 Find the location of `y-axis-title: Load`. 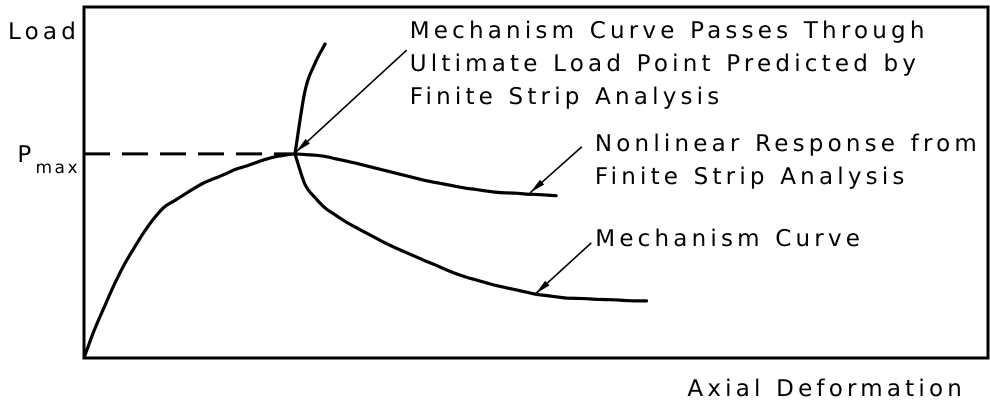

y-axis-title: Load is located at coordinates (44, 31).